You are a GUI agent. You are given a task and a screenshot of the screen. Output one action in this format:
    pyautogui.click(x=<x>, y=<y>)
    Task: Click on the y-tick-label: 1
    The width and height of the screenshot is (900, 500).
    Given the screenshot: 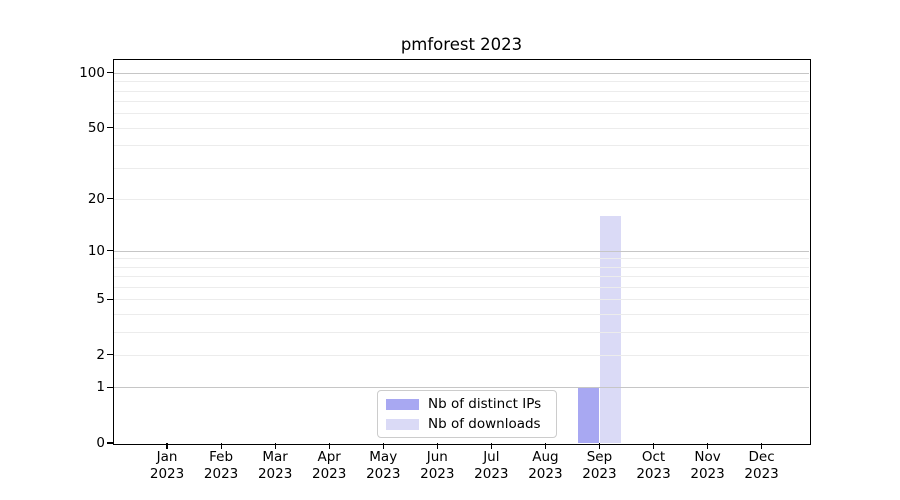 What is the action you would take?
    pyautogui.click(x=100, y=387)
    